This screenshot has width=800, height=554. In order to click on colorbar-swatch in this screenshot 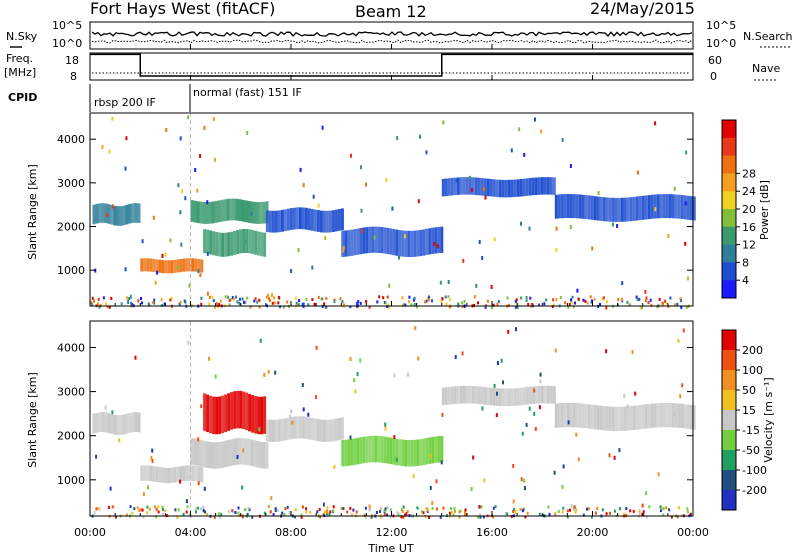, I will do `click(729, 500)`.